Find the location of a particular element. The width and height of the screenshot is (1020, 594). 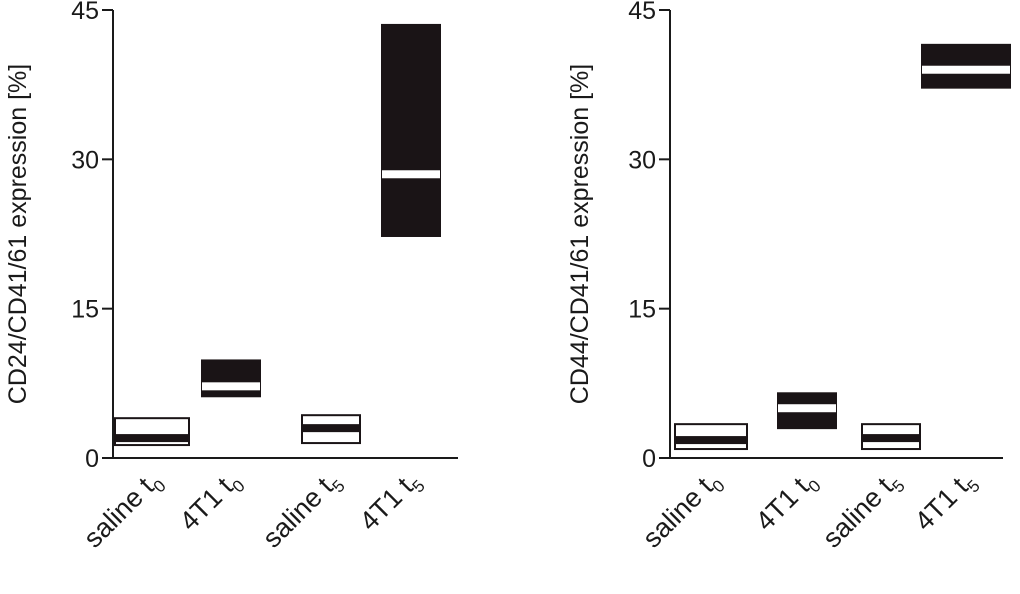

y-axis-label: CD44/CD41/61 expression [%] is located at coordinates (580, 234).